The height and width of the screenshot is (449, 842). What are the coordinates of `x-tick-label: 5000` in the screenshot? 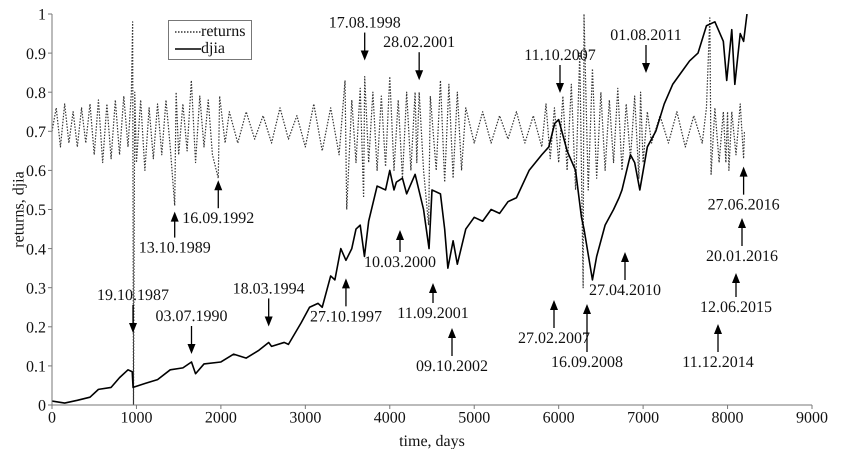 It's located at (474, 417).